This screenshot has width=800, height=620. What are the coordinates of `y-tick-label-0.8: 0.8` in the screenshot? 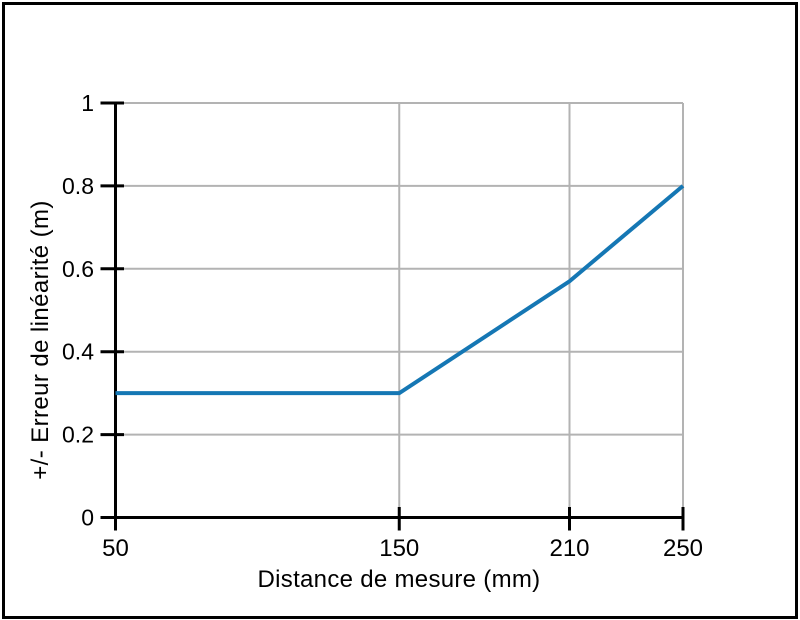 It's located at (78, 186).